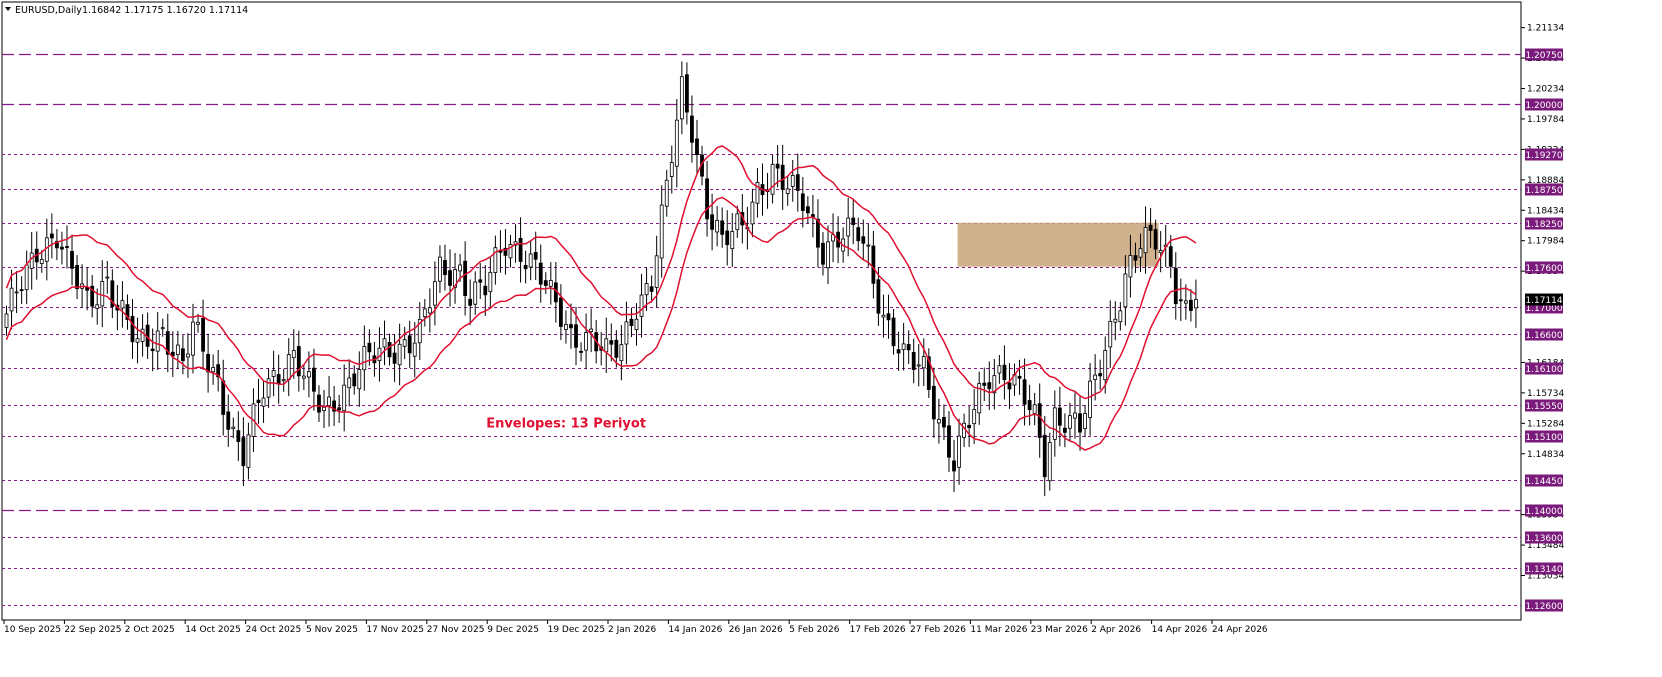 The height and width of the screenshot is (677, 1662). What do you see at coordinates (1545, 90) in the screenshot?
I see `y-tick-label: 1.20234` at bounding box center [1545, 90].